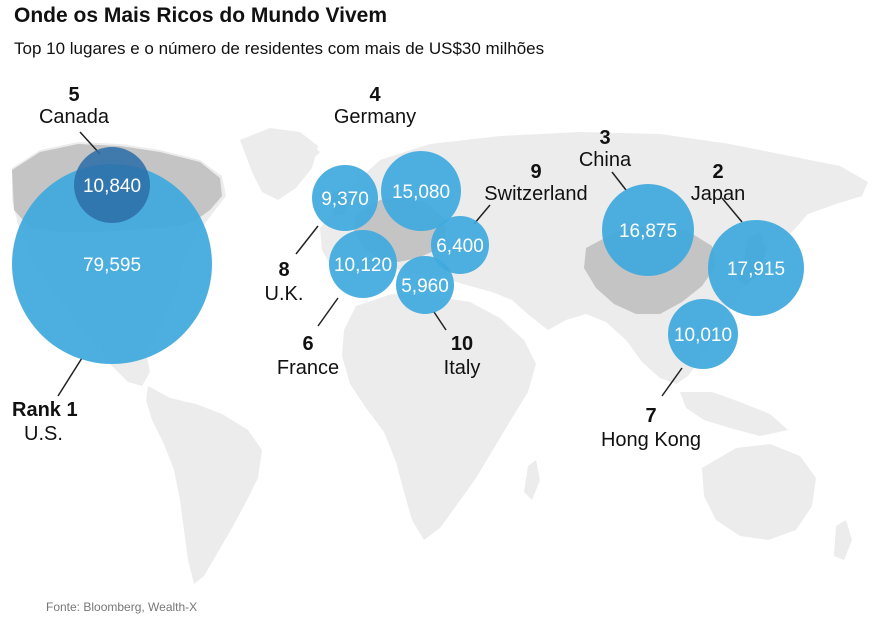 The image size is (883, 622). Describe the element at coordinates (284, 294) in the screenshot. I see `country-uk: U.K.` at that location.